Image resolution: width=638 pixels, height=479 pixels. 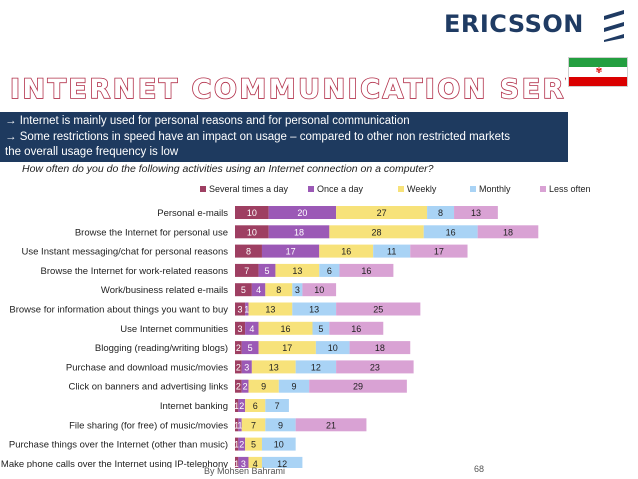 I want to click on legend-item: Less often, so click(x=565, y=189).